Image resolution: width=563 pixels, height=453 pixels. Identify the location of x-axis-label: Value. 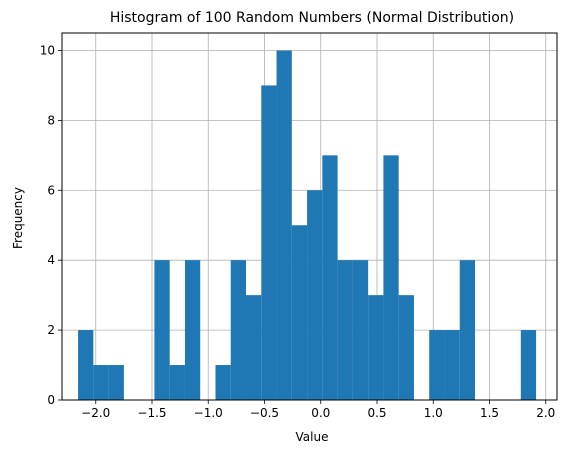
(312, 437).